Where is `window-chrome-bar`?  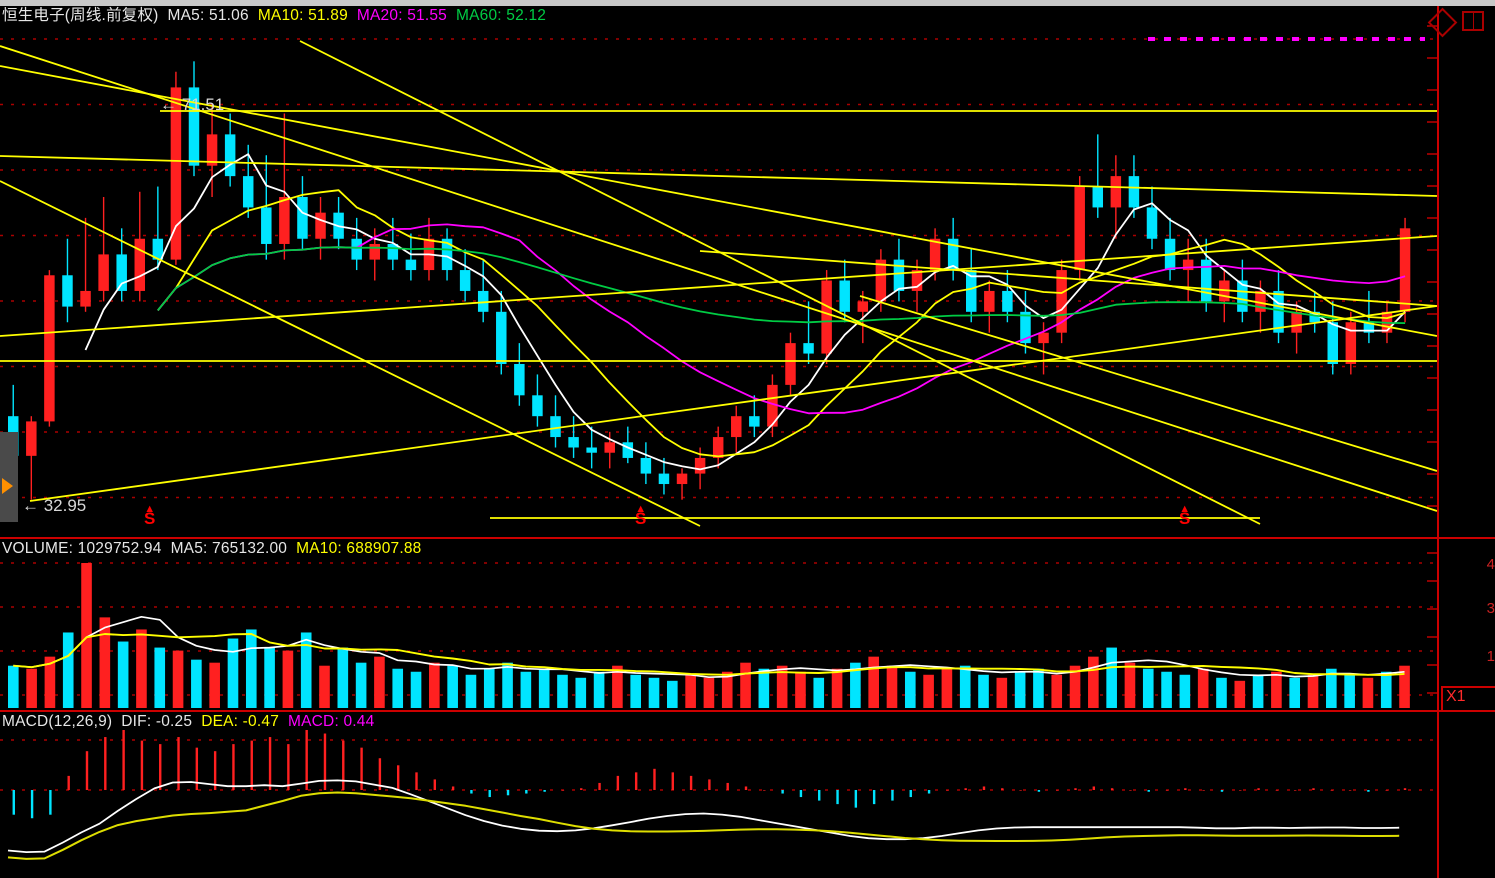
window-chrome-bar is located at coordinates (747, 3).